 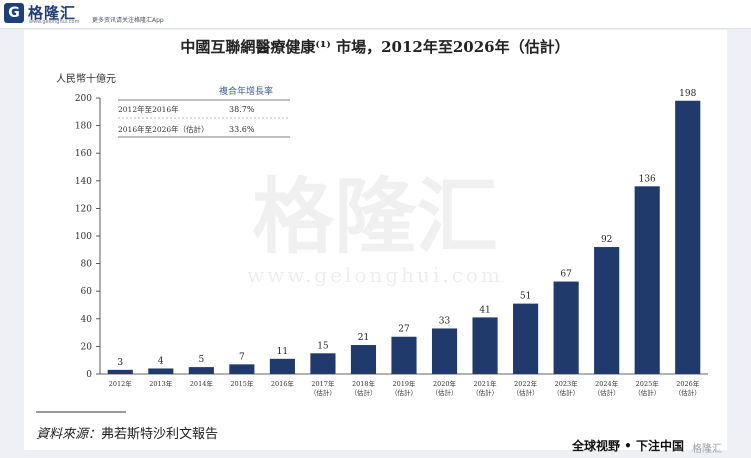 What do you see at coordinates (202, 383) in the screenshot?
I see `x-tick-label: 2014年` at bounding box center [202, 383].